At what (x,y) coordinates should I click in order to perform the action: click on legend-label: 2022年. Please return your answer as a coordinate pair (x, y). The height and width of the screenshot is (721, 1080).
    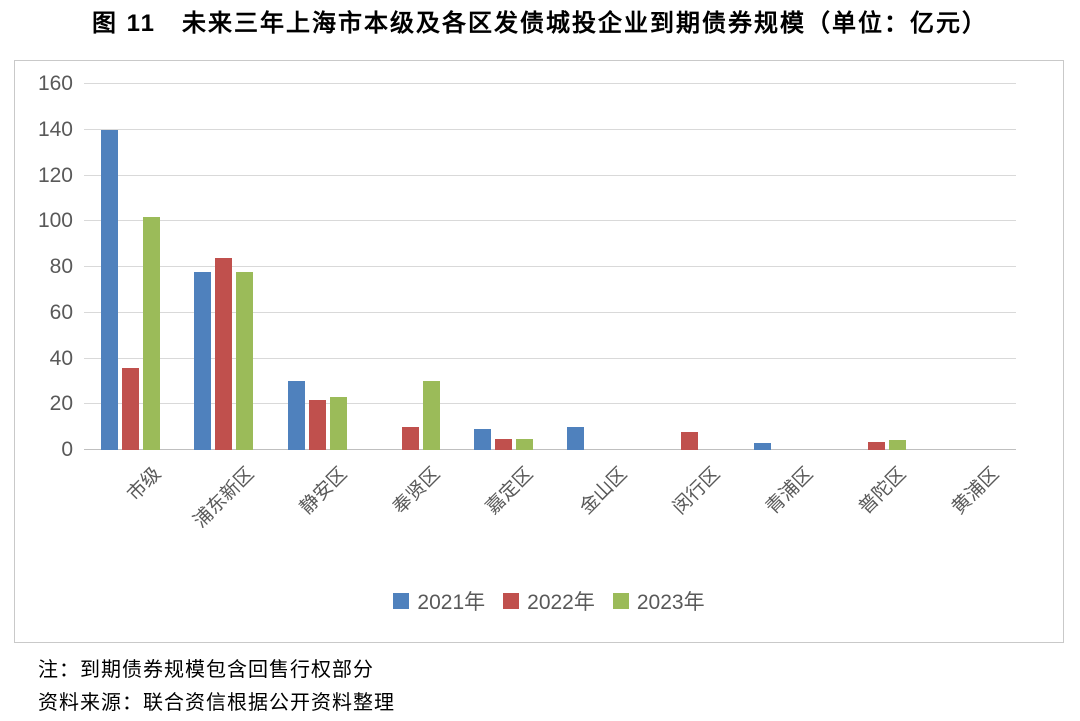
    Looking at the image, I should click on (561, 602).